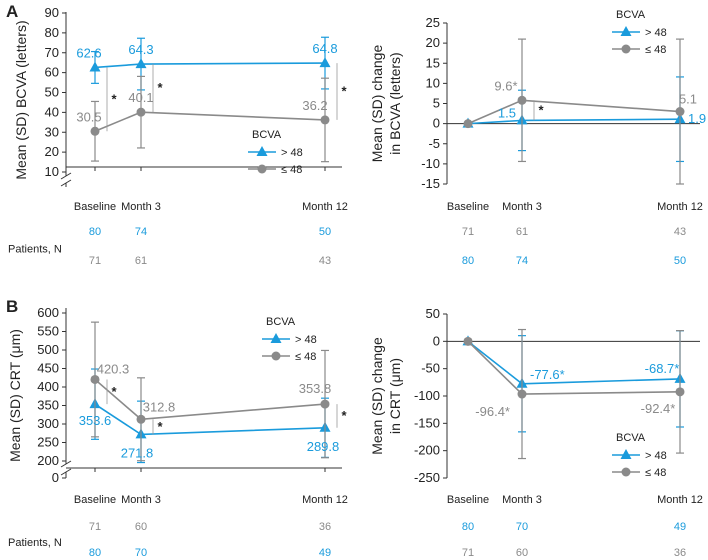 The height and width of the screenshot is (560, 708). Describe the element at coordinates (433, 62) in the screenshot. I see `y-tick-label: 15` at that location.